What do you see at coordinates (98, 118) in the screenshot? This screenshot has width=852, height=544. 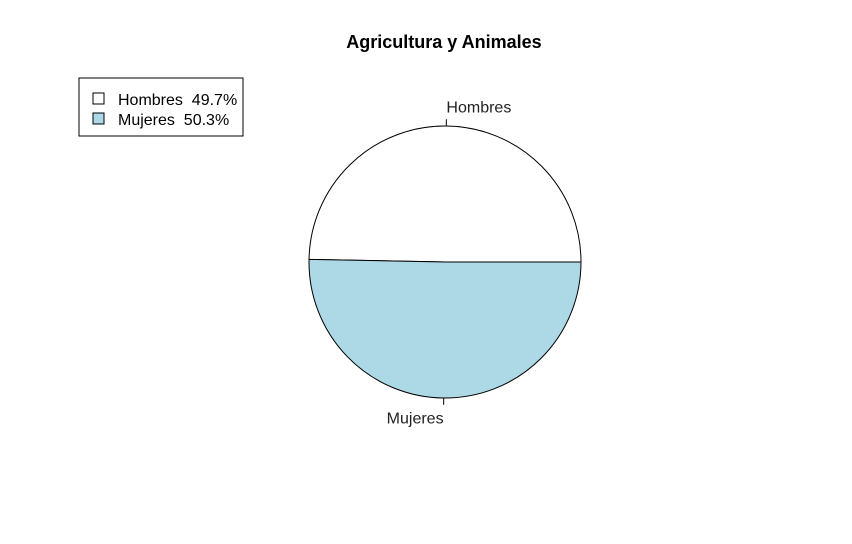 I see `legend-swatch-mujeres` at bounding box center [98, 118].